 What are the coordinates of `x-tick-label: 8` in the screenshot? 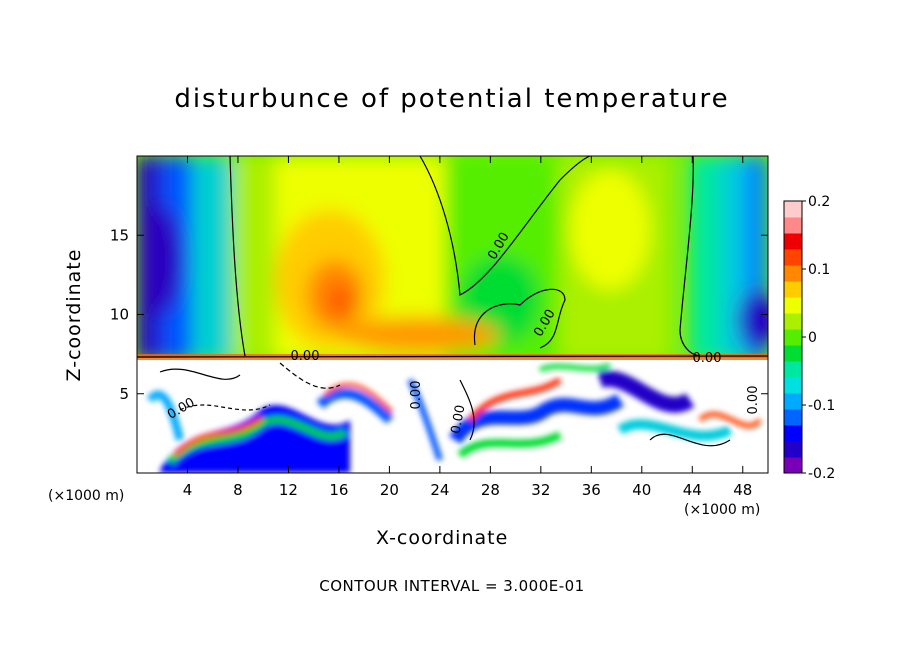 It's located at (238, 490).